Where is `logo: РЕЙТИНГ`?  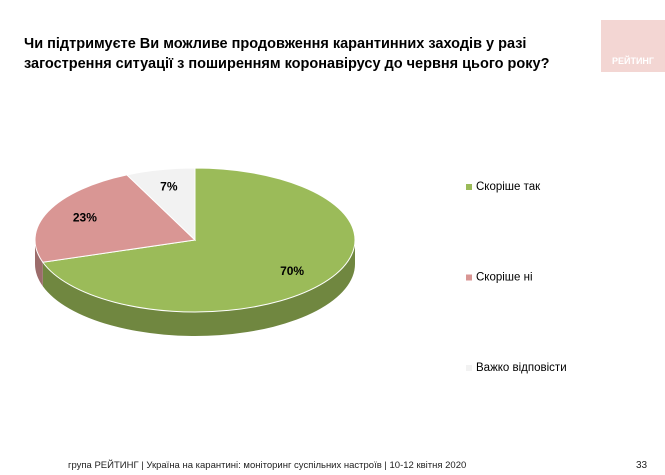
logo: РЕЙТИНГ is located at coordinates (633, 46).